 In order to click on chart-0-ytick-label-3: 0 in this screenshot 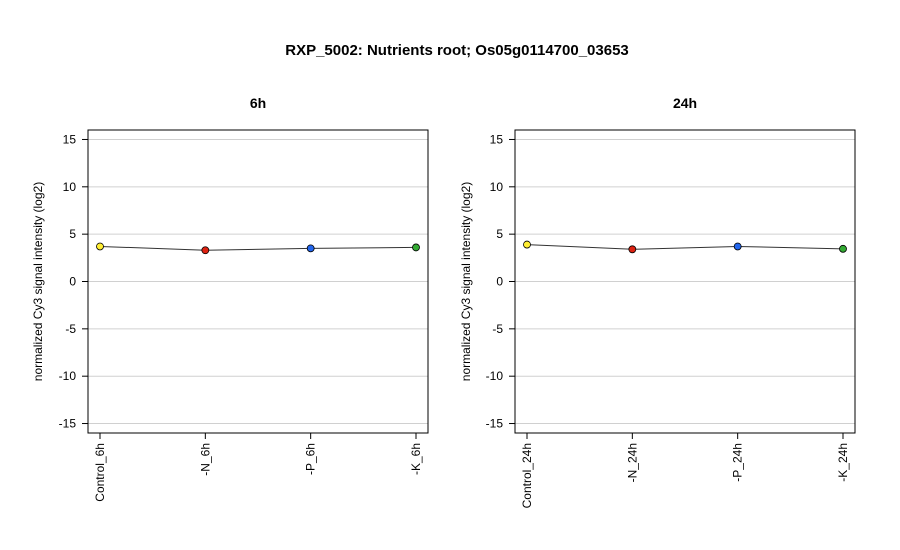, I will do `click(72, 282)`.